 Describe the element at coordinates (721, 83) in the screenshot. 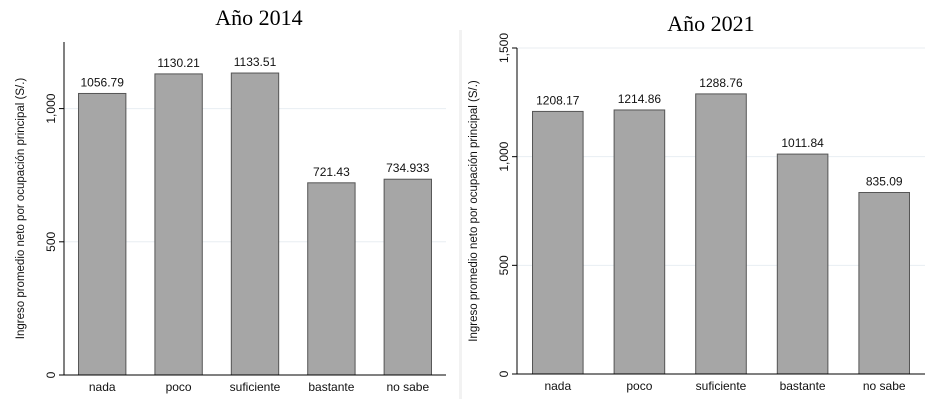

I see `data-label: 1288.76` at that location.